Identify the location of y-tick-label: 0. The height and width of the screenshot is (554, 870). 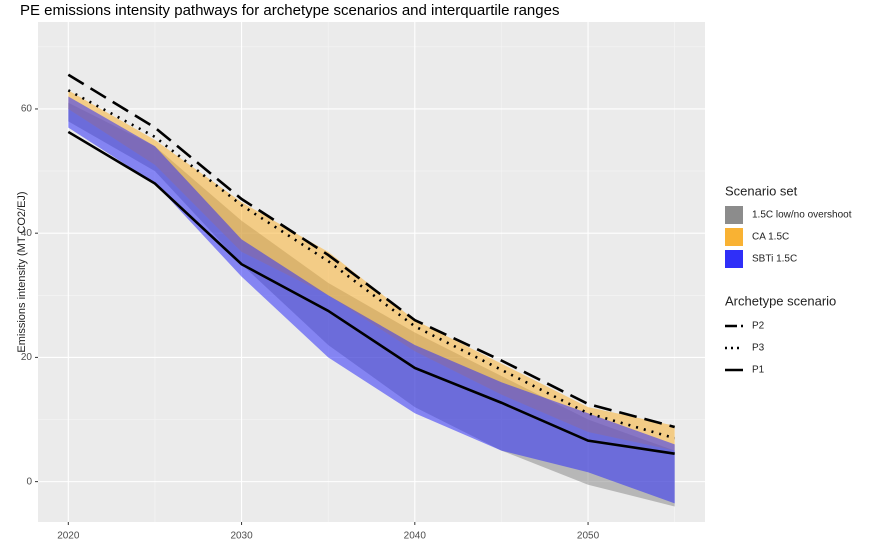
(29, 481).